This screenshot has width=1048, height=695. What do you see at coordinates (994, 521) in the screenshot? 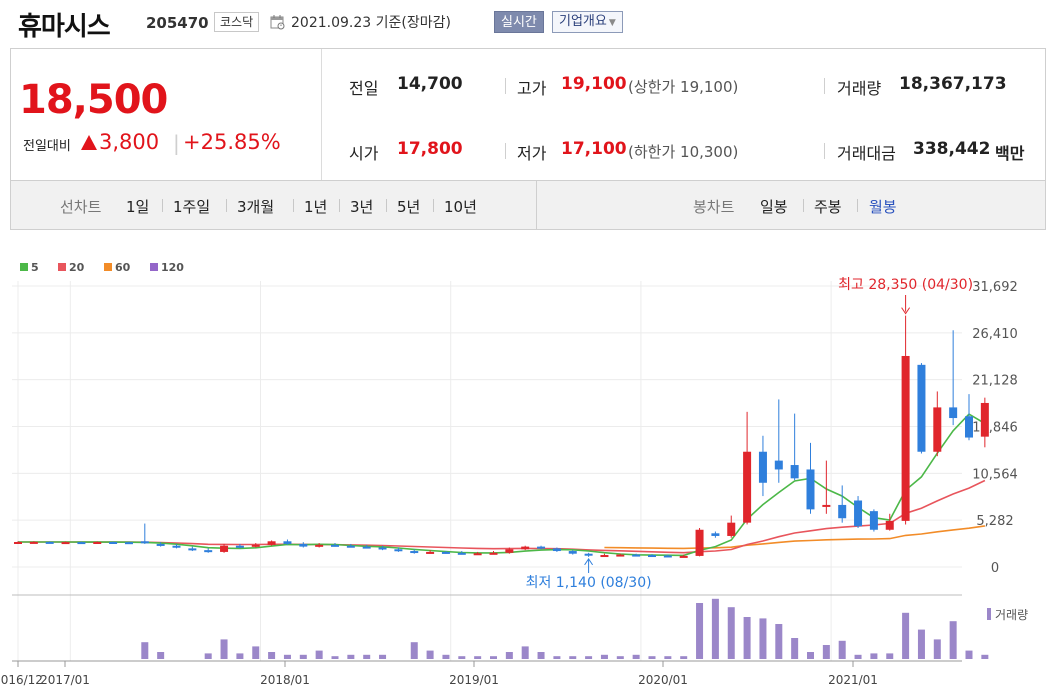
I see `y-tick-label: 5,282` at bounding box center [994, 521].